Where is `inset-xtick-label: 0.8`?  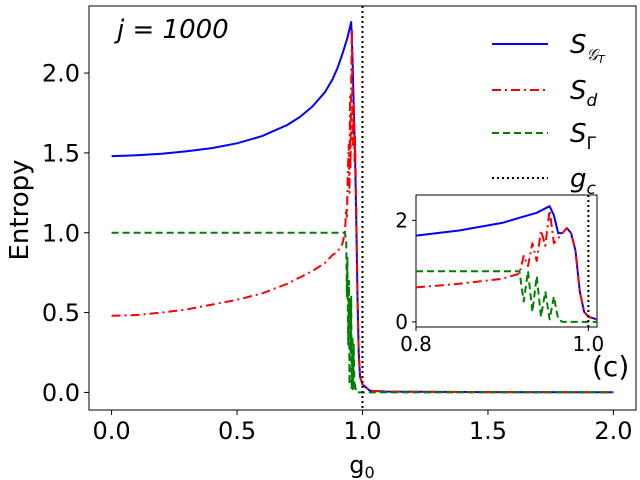 inset-xtick-label: 0.8 is located at coordinates (416, 344).